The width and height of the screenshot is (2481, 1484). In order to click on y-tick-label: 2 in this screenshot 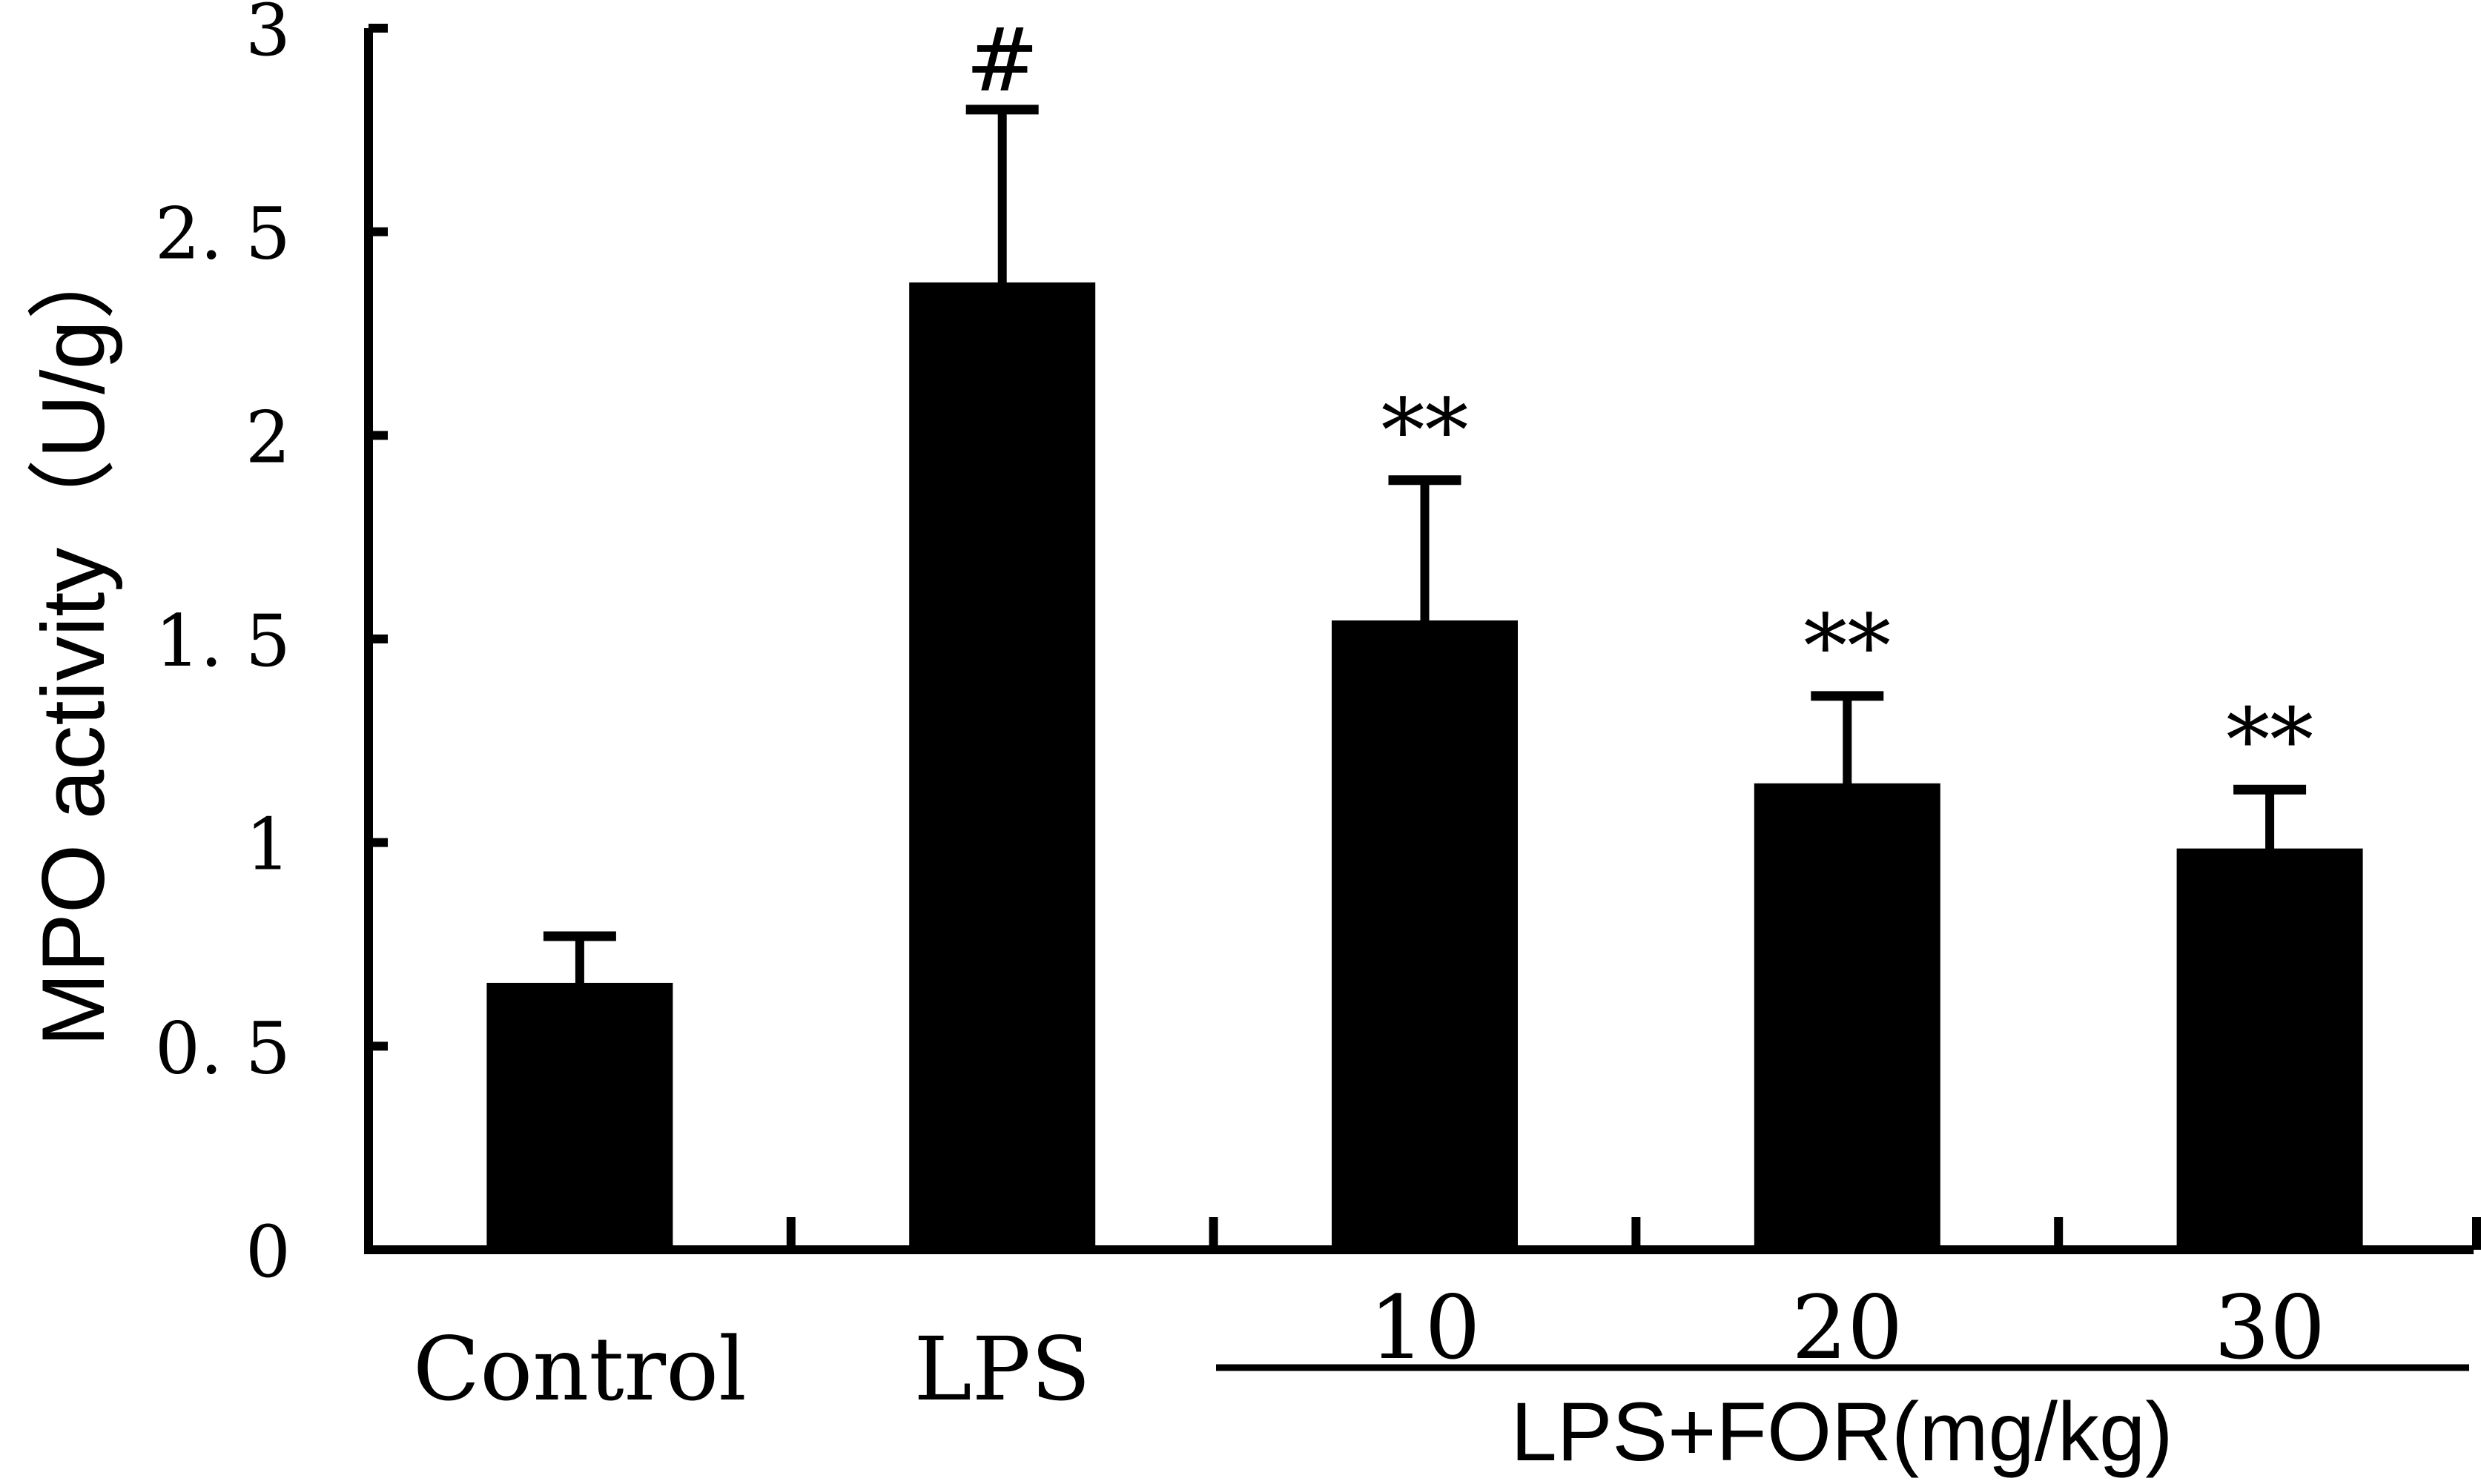, I will do `click(268, 437)`.